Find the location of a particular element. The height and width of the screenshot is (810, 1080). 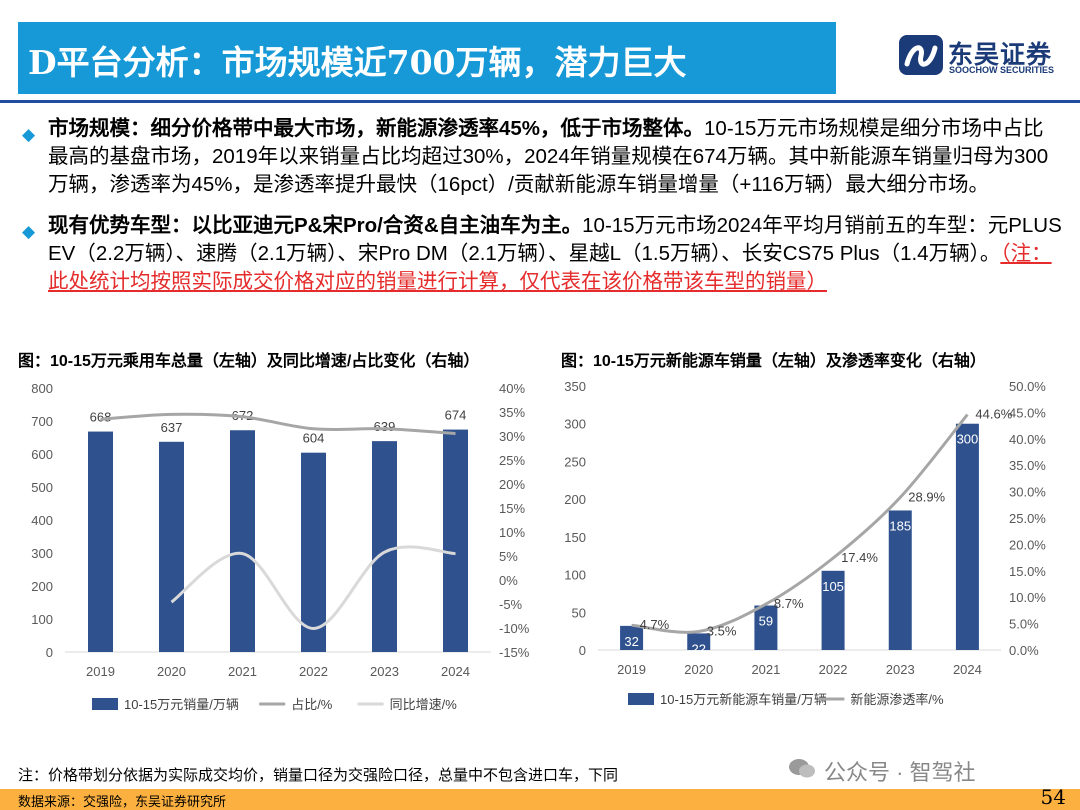

legend-label: 同比增速/% is located at coordinates (424, 704).